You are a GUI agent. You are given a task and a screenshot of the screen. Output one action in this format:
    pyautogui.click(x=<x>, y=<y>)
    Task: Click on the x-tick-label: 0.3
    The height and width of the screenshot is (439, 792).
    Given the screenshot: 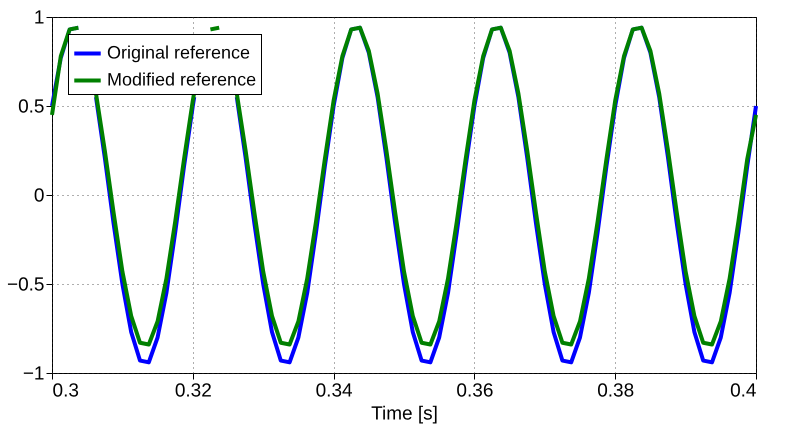 What is the action you would take?
    pyautogui.click(x=65, y=391)
    